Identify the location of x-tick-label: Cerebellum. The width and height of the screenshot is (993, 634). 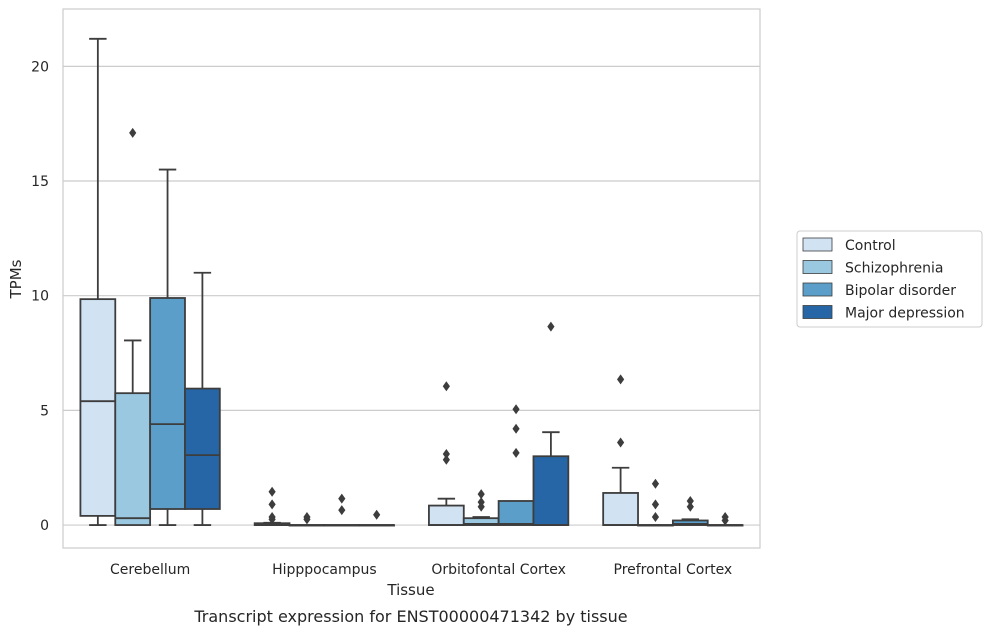
(150, 570).